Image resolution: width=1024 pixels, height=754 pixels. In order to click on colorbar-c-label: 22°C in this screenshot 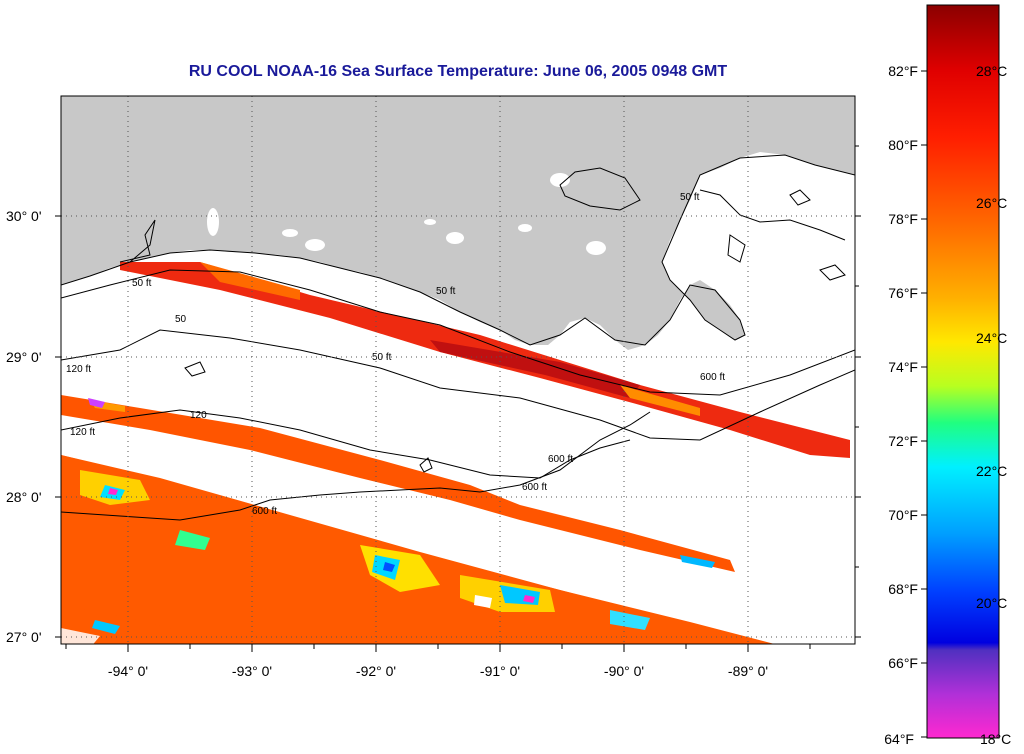, I will do `click(991, 471)`.